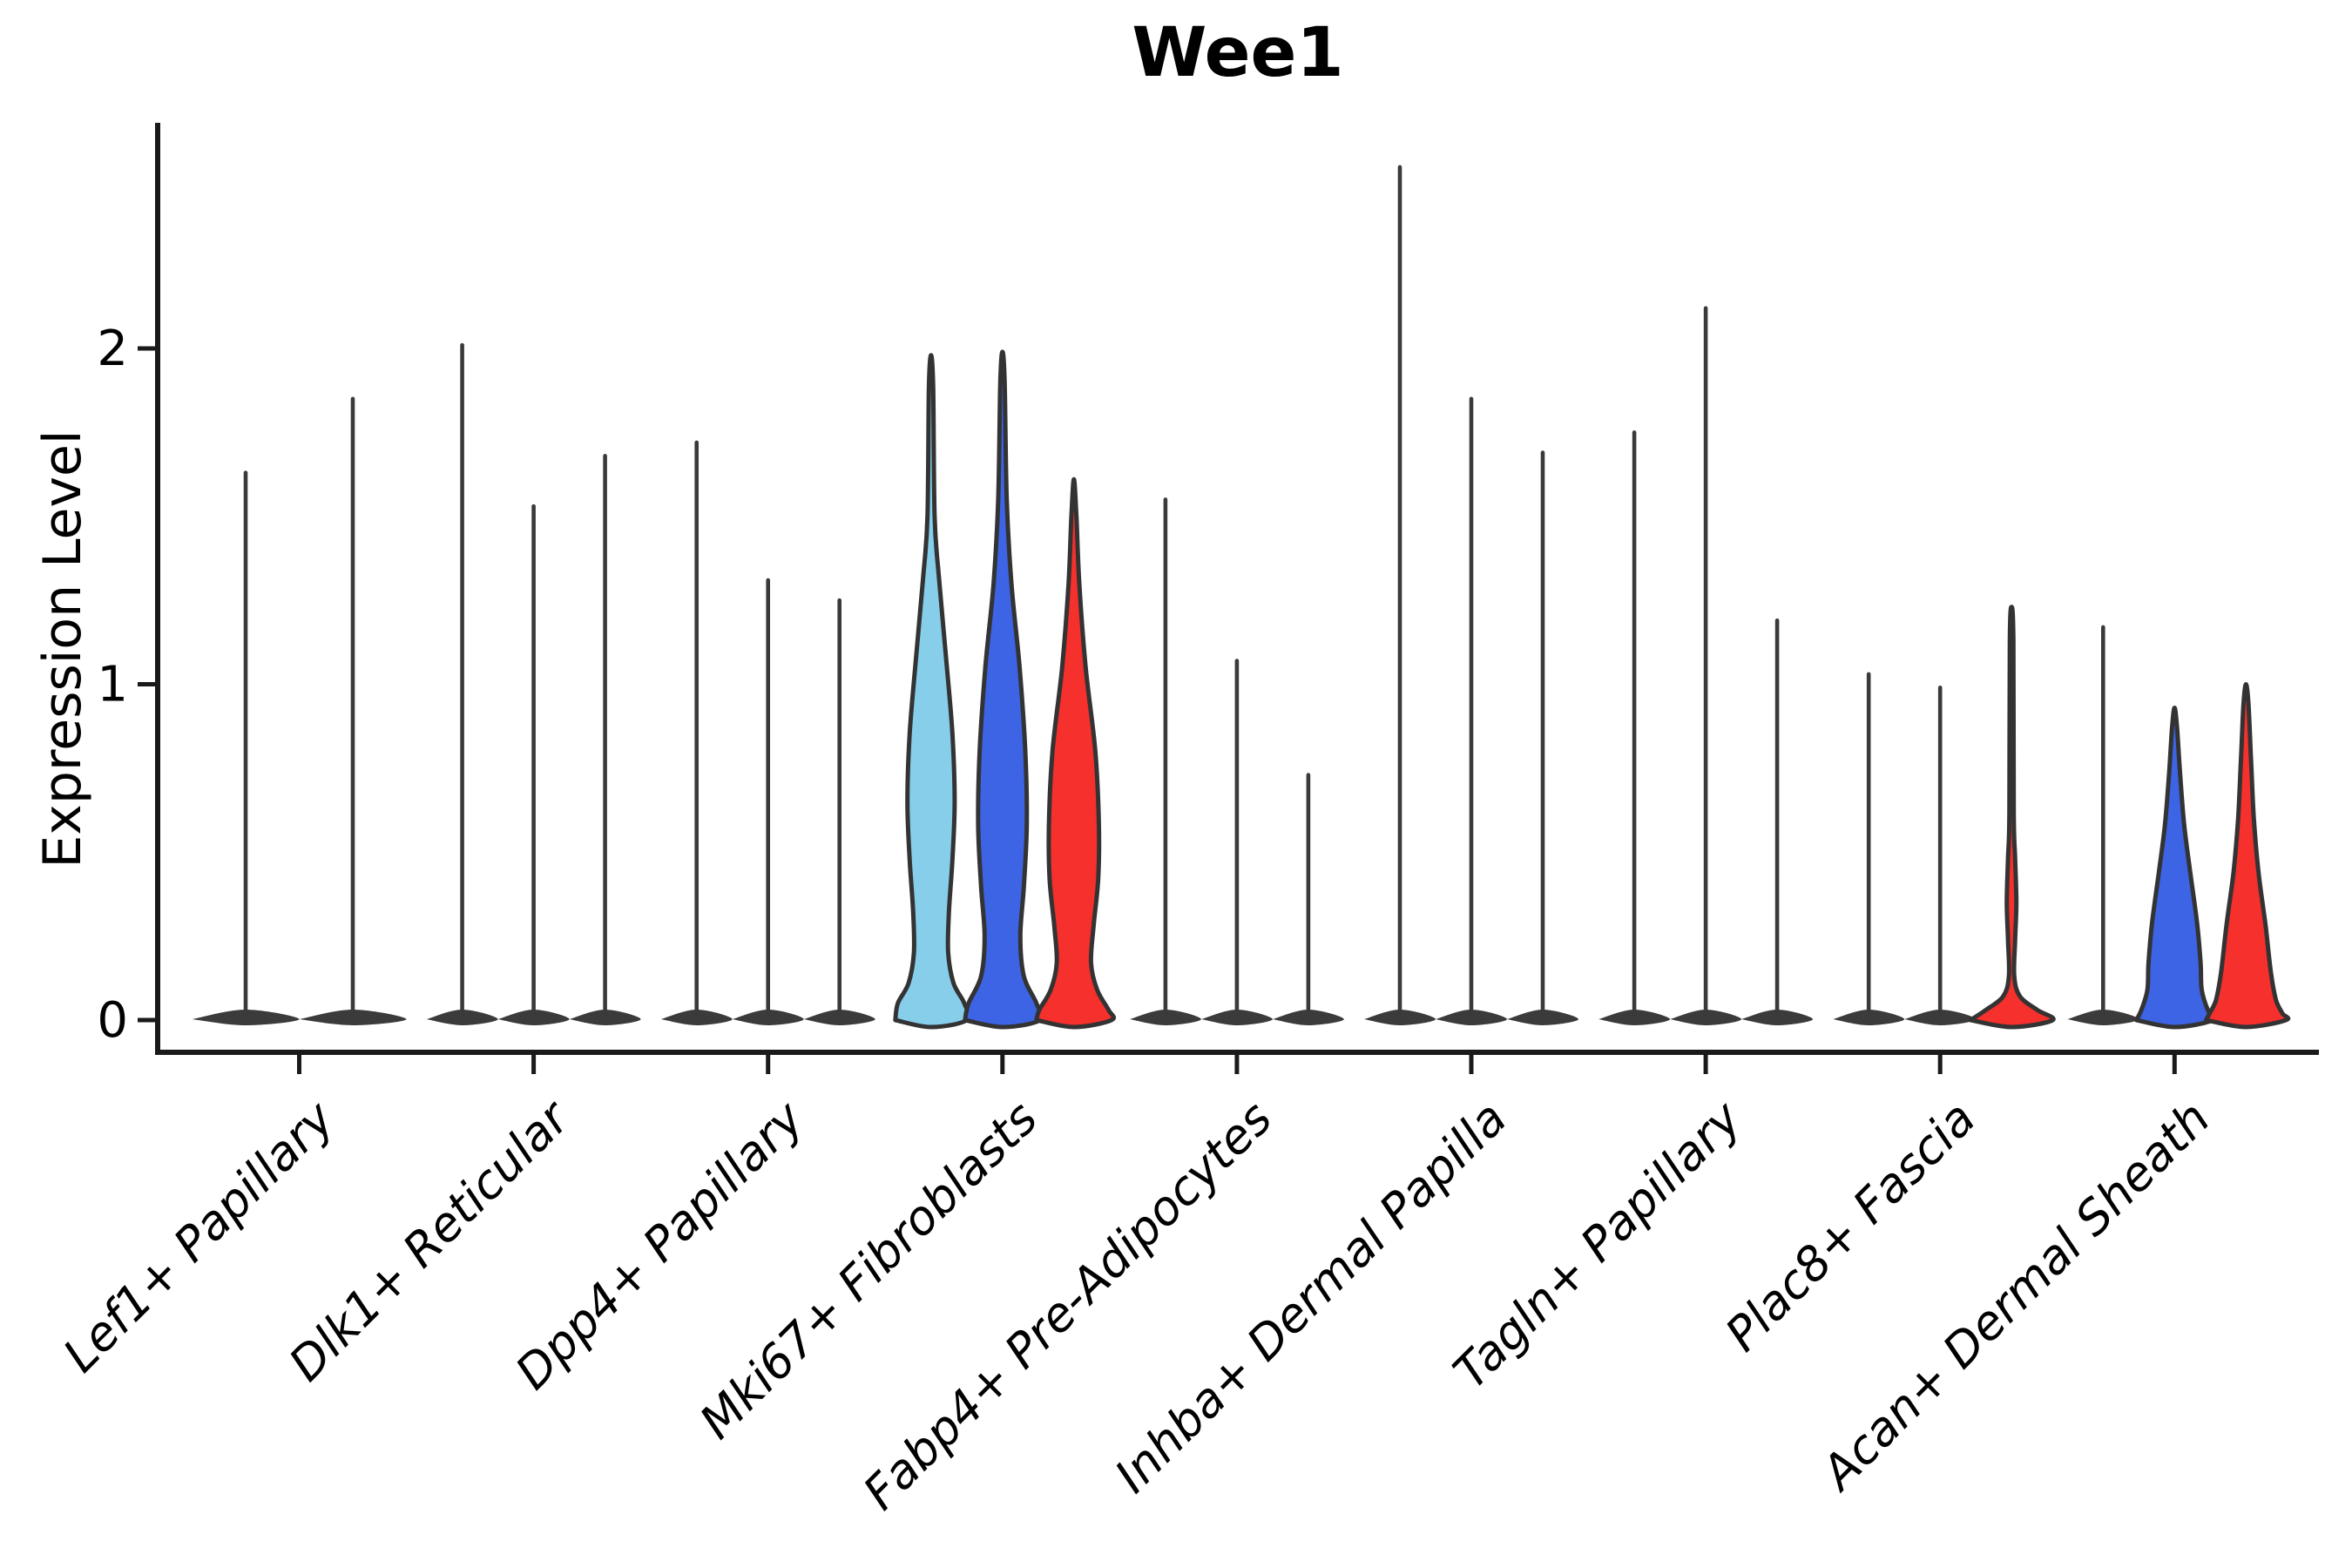  What do you see at coordinates (1238, 53) in the screenshot?
I see `chart-title: Wee1` at bounding box center [1238, 53].